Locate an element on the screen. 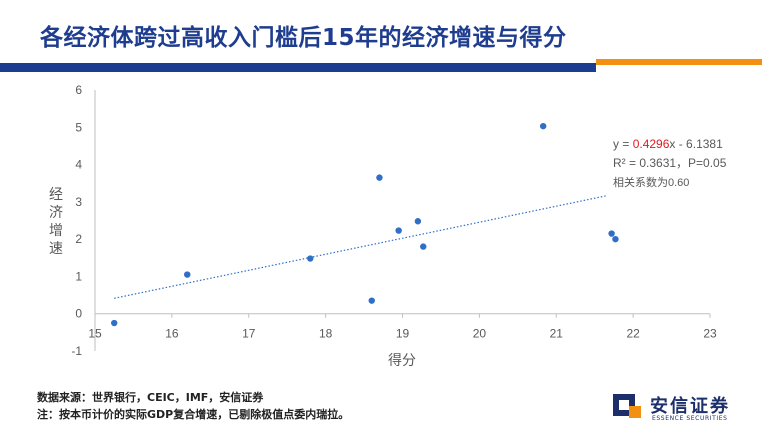 Image resolution: width=762 pixels, height=430 pixels. y-tick-labels: 6 5 4 3 2 1 0 -1 is located at coordinates (76, 220).